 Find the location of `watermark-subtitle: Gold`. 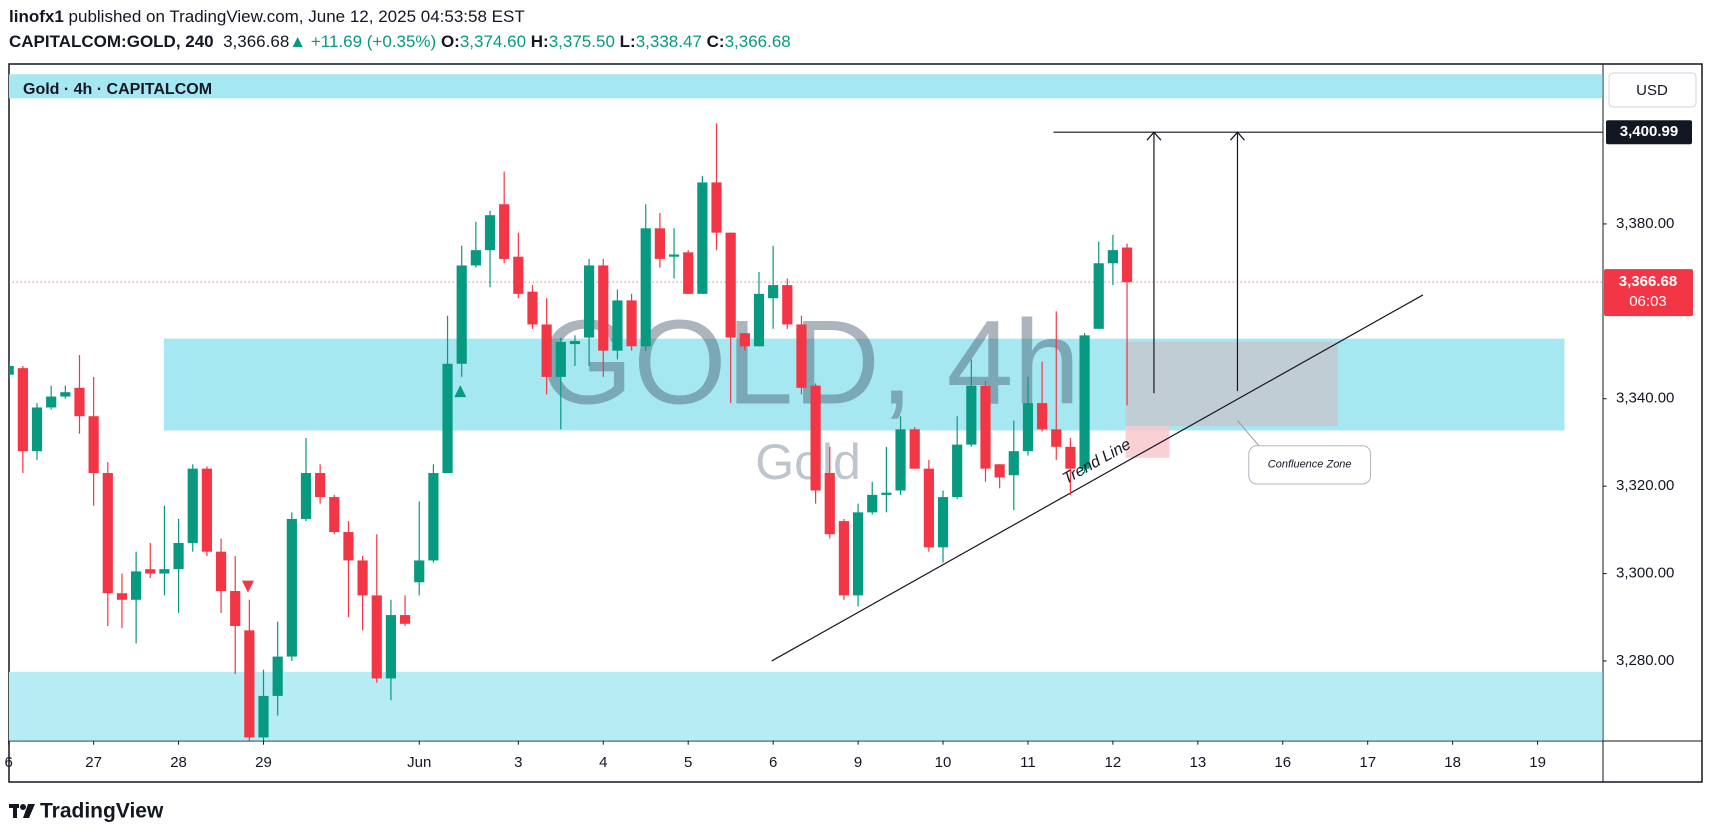

watermark-subtitle: Gold is located at coordinates (808, 462).